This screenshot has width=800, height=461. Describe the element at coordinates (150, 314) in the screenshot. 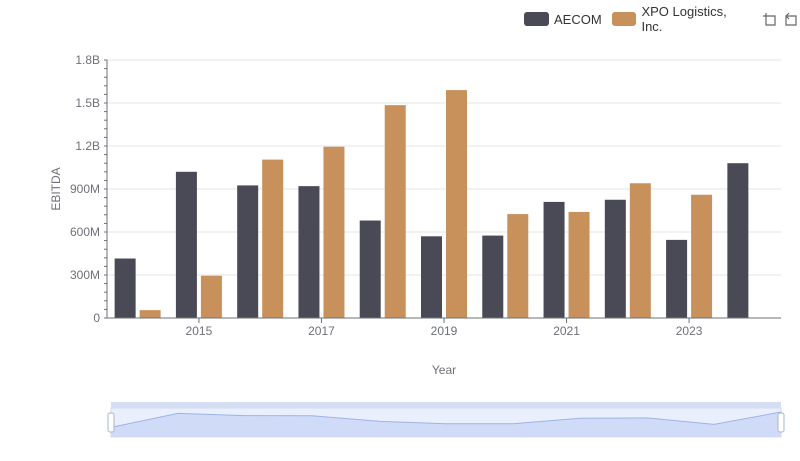

I see `bar-xpo-2014` at that location.